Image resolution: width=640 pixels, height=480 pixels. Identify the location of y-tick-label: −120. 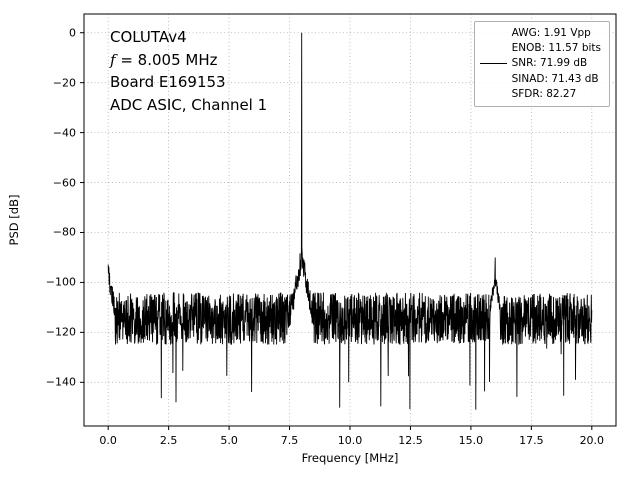
(60, 332).